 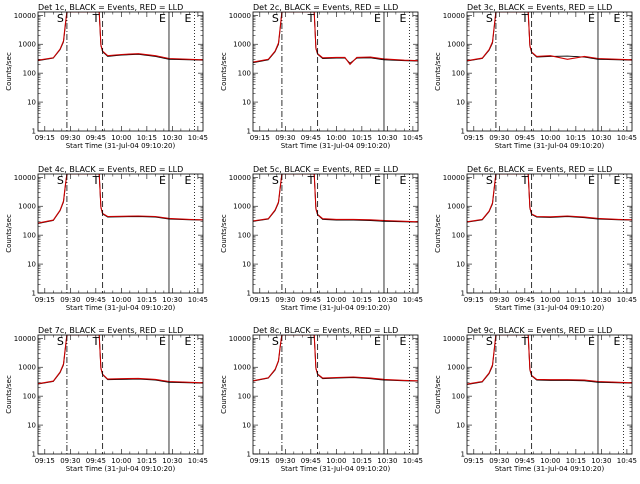 What do you see at coordinates (325, 7) in the screenshot?
I see `panel-title: Det 2c, BLACK = Events, RED = LLD` at bounding box center [325, 7].